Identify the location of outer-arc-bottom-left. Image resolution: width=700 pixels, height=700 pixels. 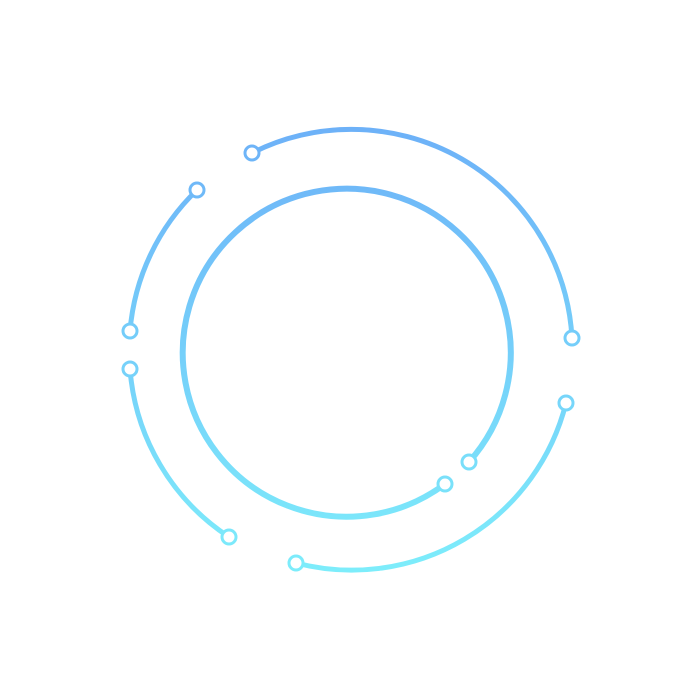
(179, 453).